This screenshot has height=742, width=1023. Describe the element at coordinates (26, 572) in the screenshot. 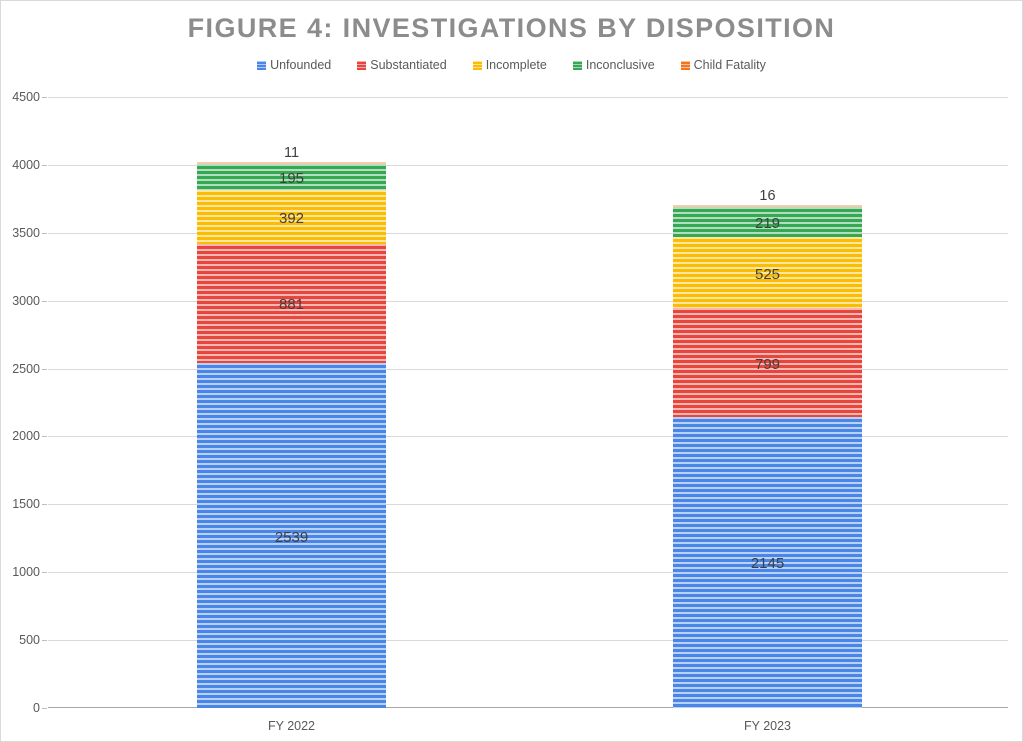

I see `y-axis-tick-label: 1000` at that location.